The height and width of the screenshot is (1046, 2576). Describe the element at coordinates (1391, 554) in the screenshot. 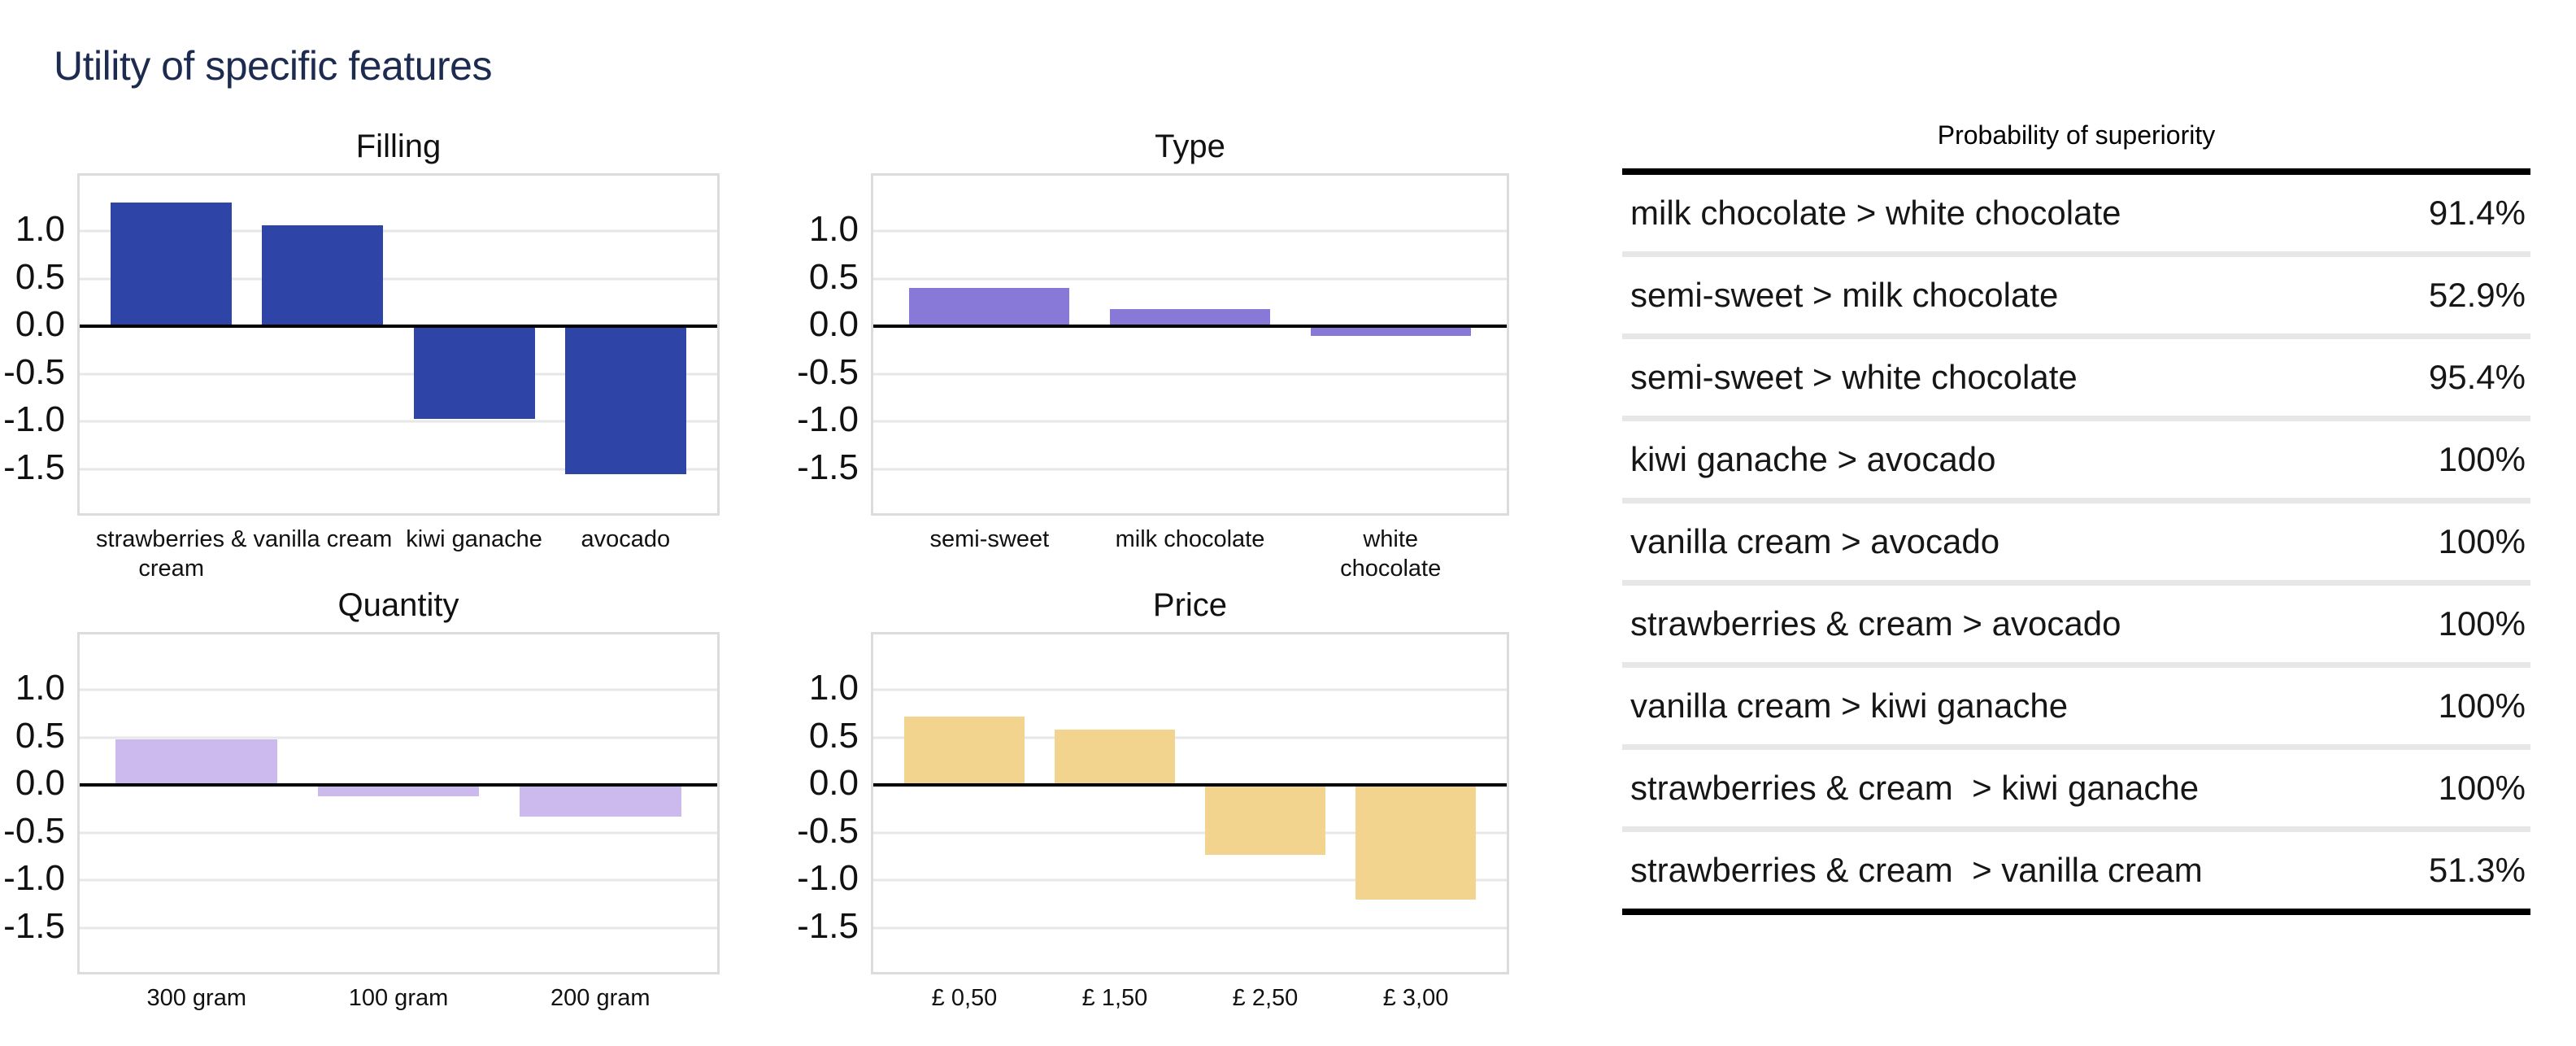

I see `x-tick-label: white chocolate` at that location.